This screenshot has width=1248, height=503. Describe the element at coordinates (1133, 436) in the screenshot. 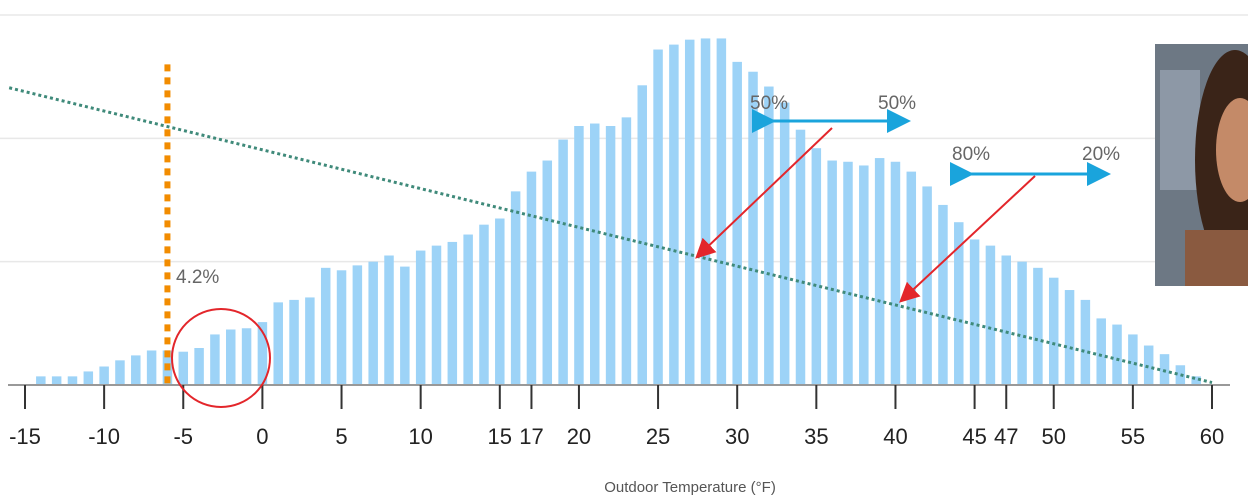

I see `x-tick-label: 55` at that location.